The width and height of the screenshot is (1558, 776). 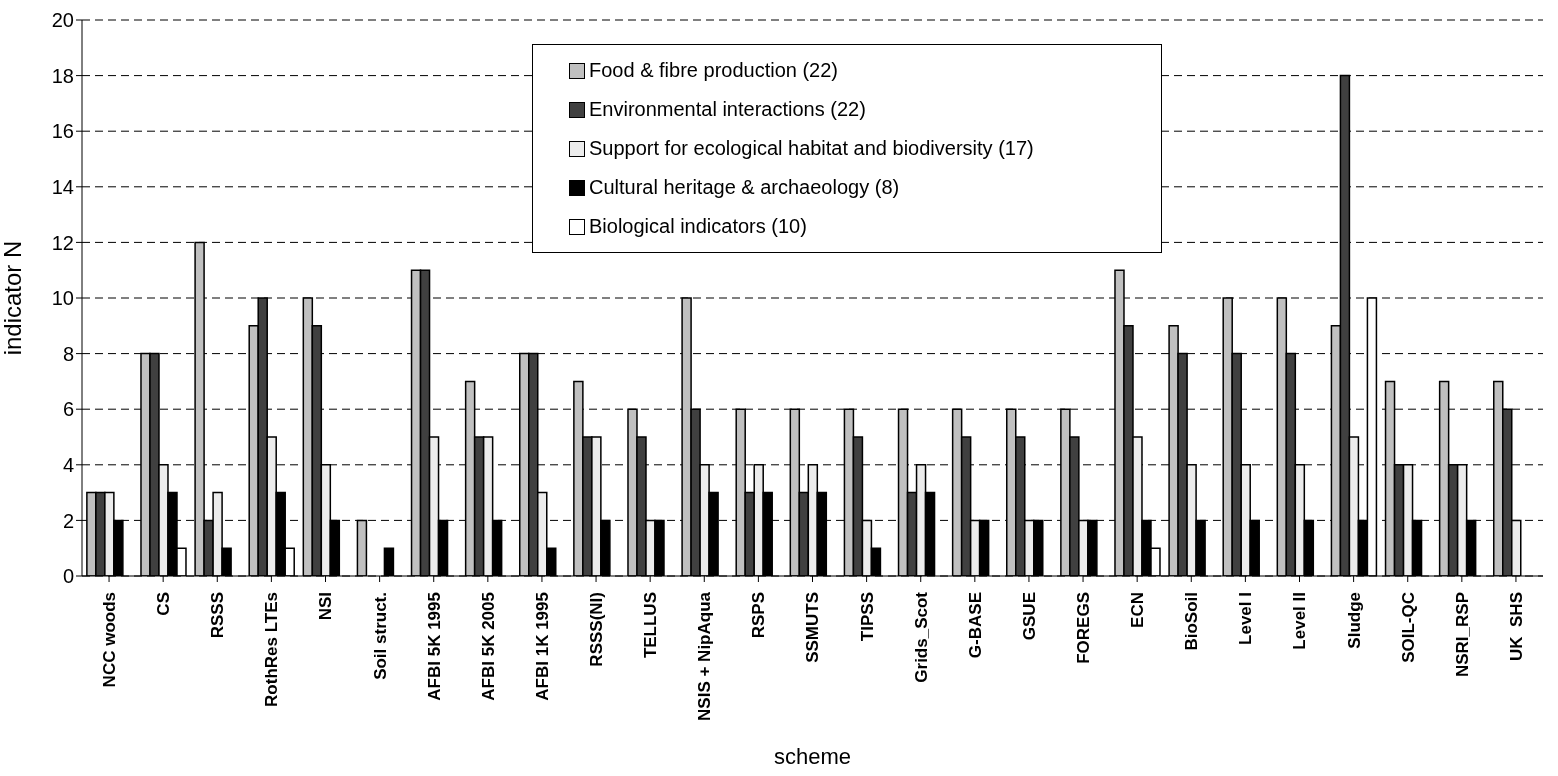 What do you see at coordinates (68, 520) in the screenshot?
I see `y-tick-label: 2` at bounding box center [68, 520].